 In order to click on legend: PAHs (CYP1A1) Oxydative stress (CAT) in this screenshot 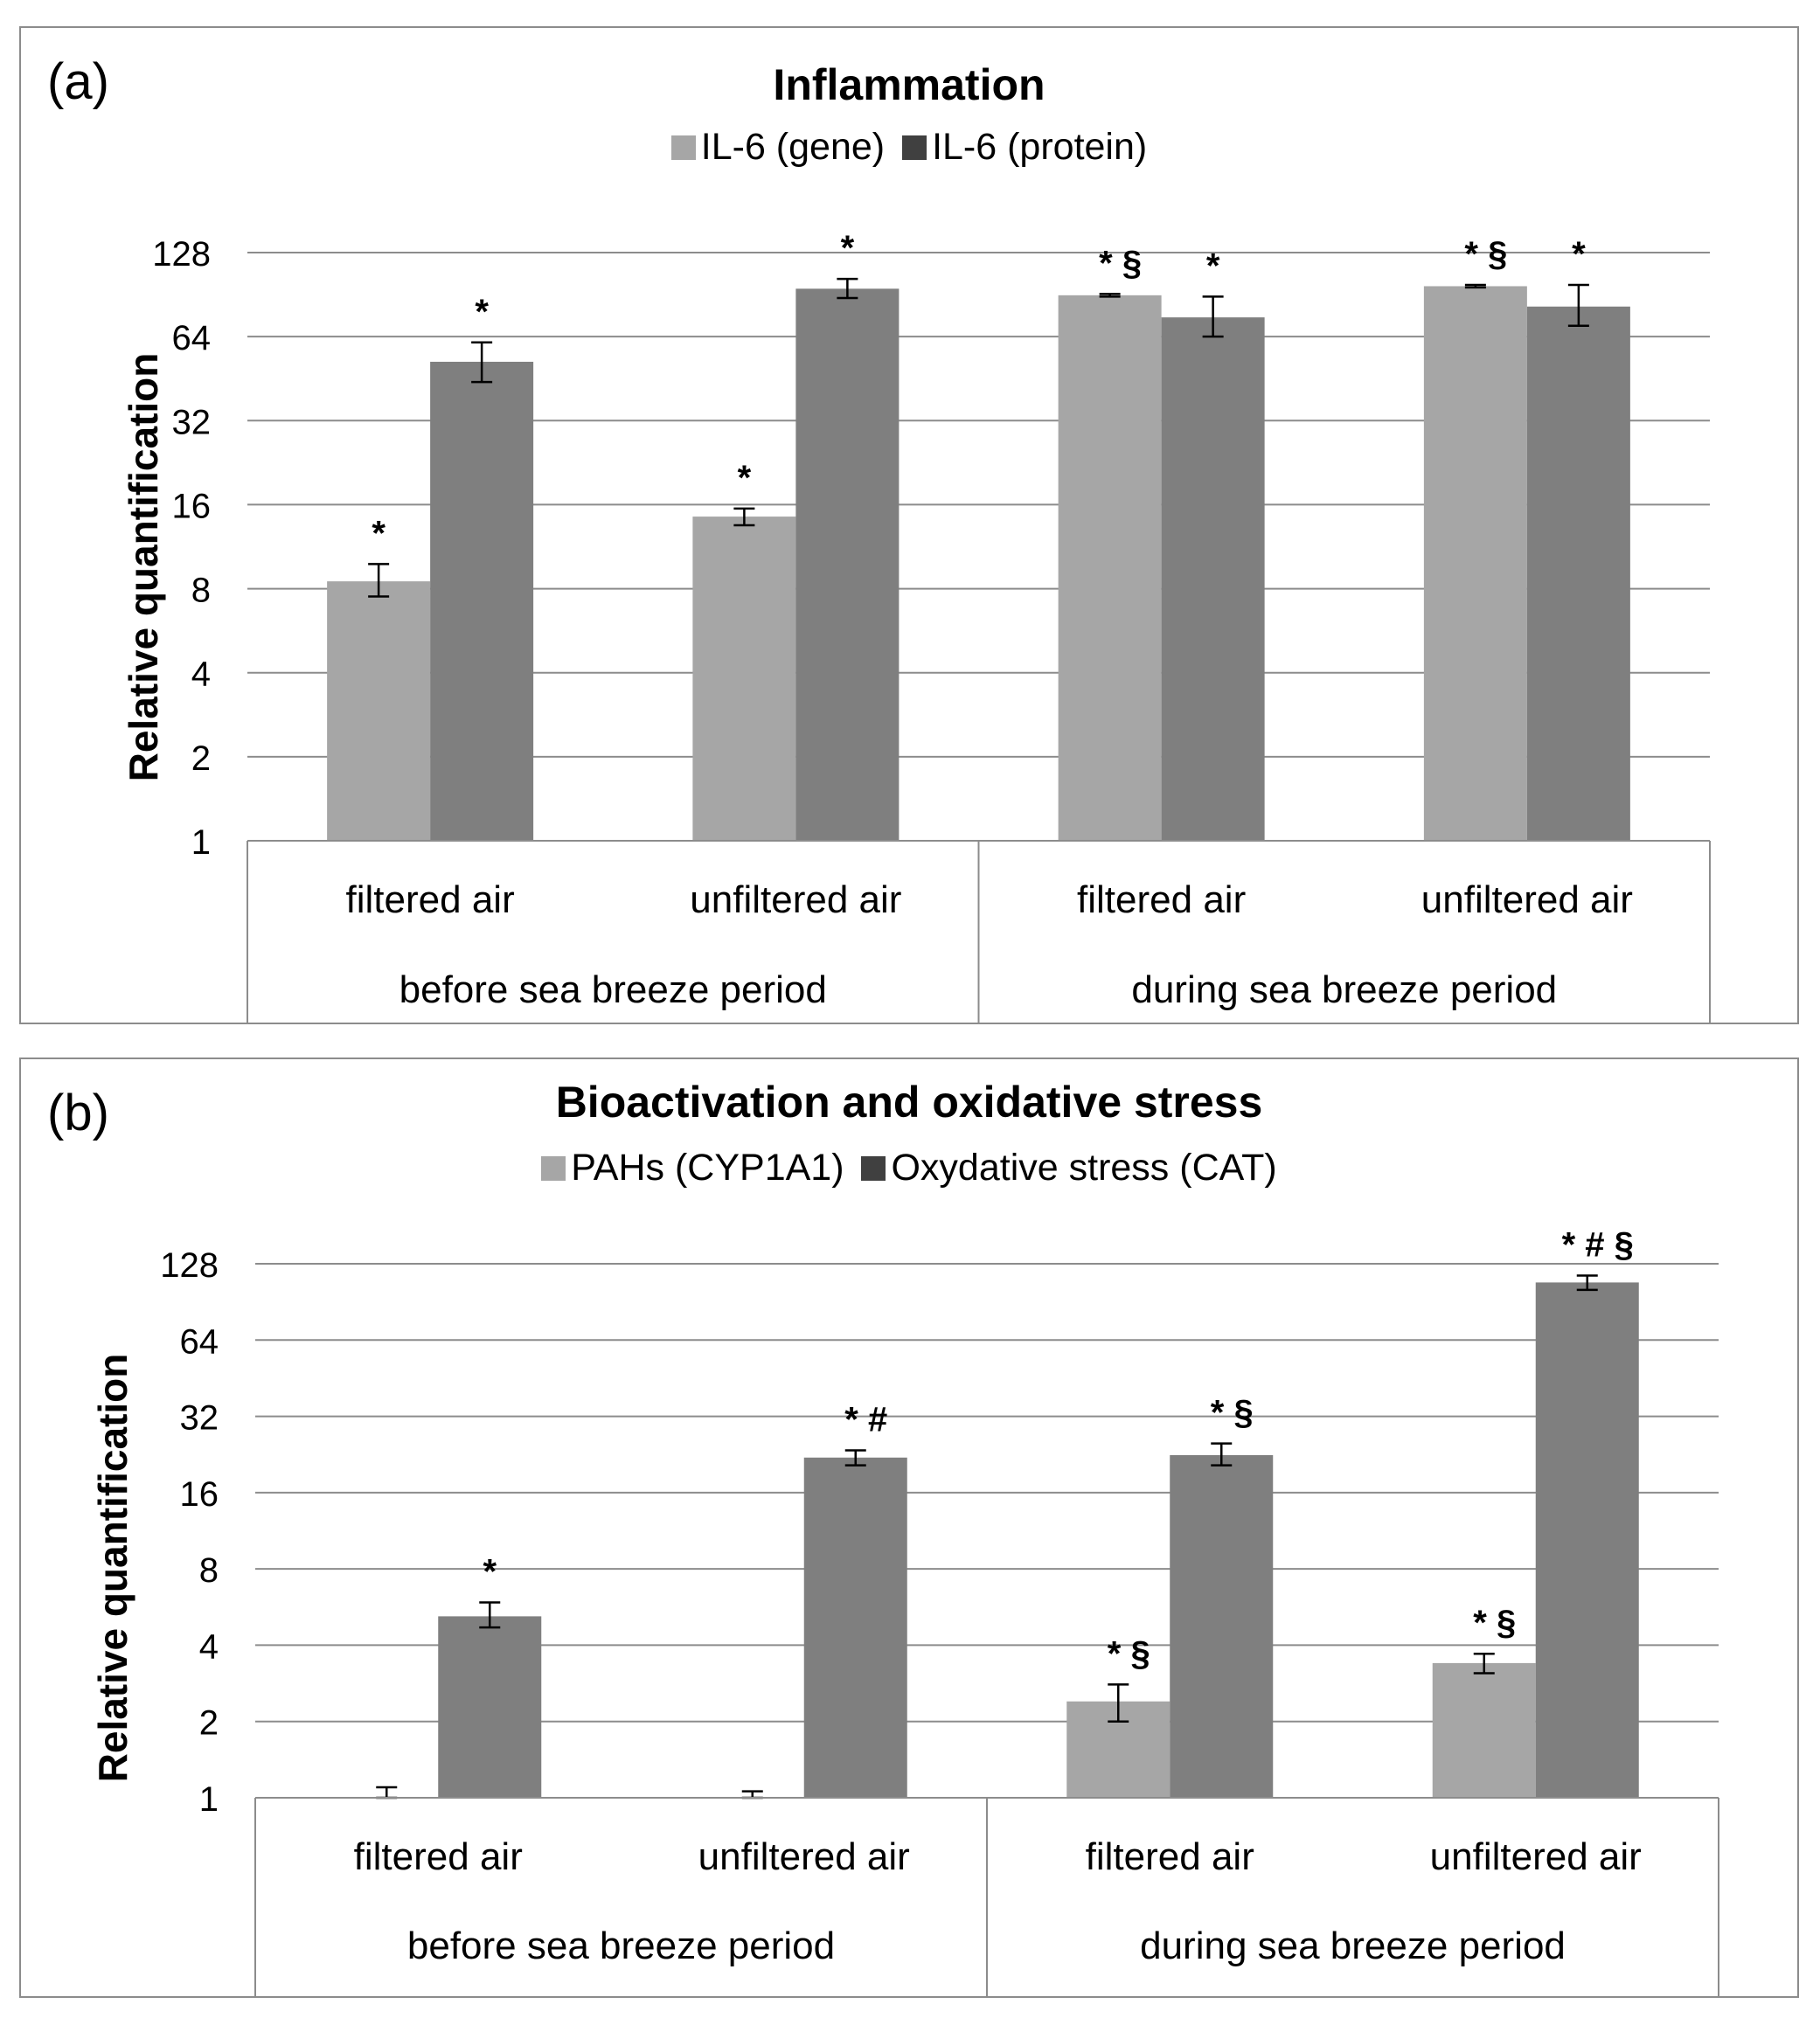, I will do `click(909, 1168)`.